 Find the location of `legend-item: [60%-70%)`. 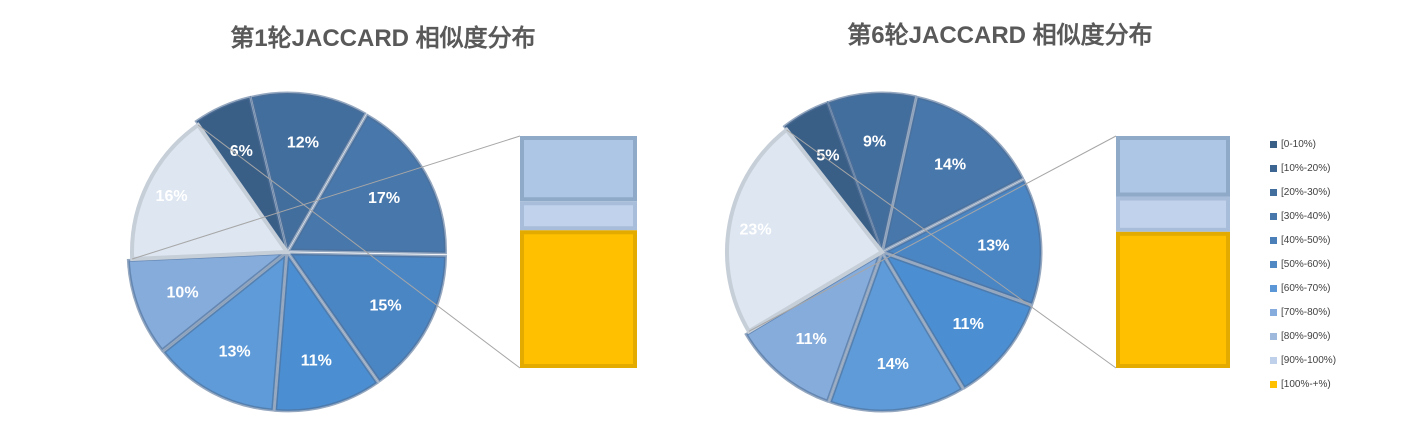

legend-item: [60%-70%) is located at coordinates (1303, 294).